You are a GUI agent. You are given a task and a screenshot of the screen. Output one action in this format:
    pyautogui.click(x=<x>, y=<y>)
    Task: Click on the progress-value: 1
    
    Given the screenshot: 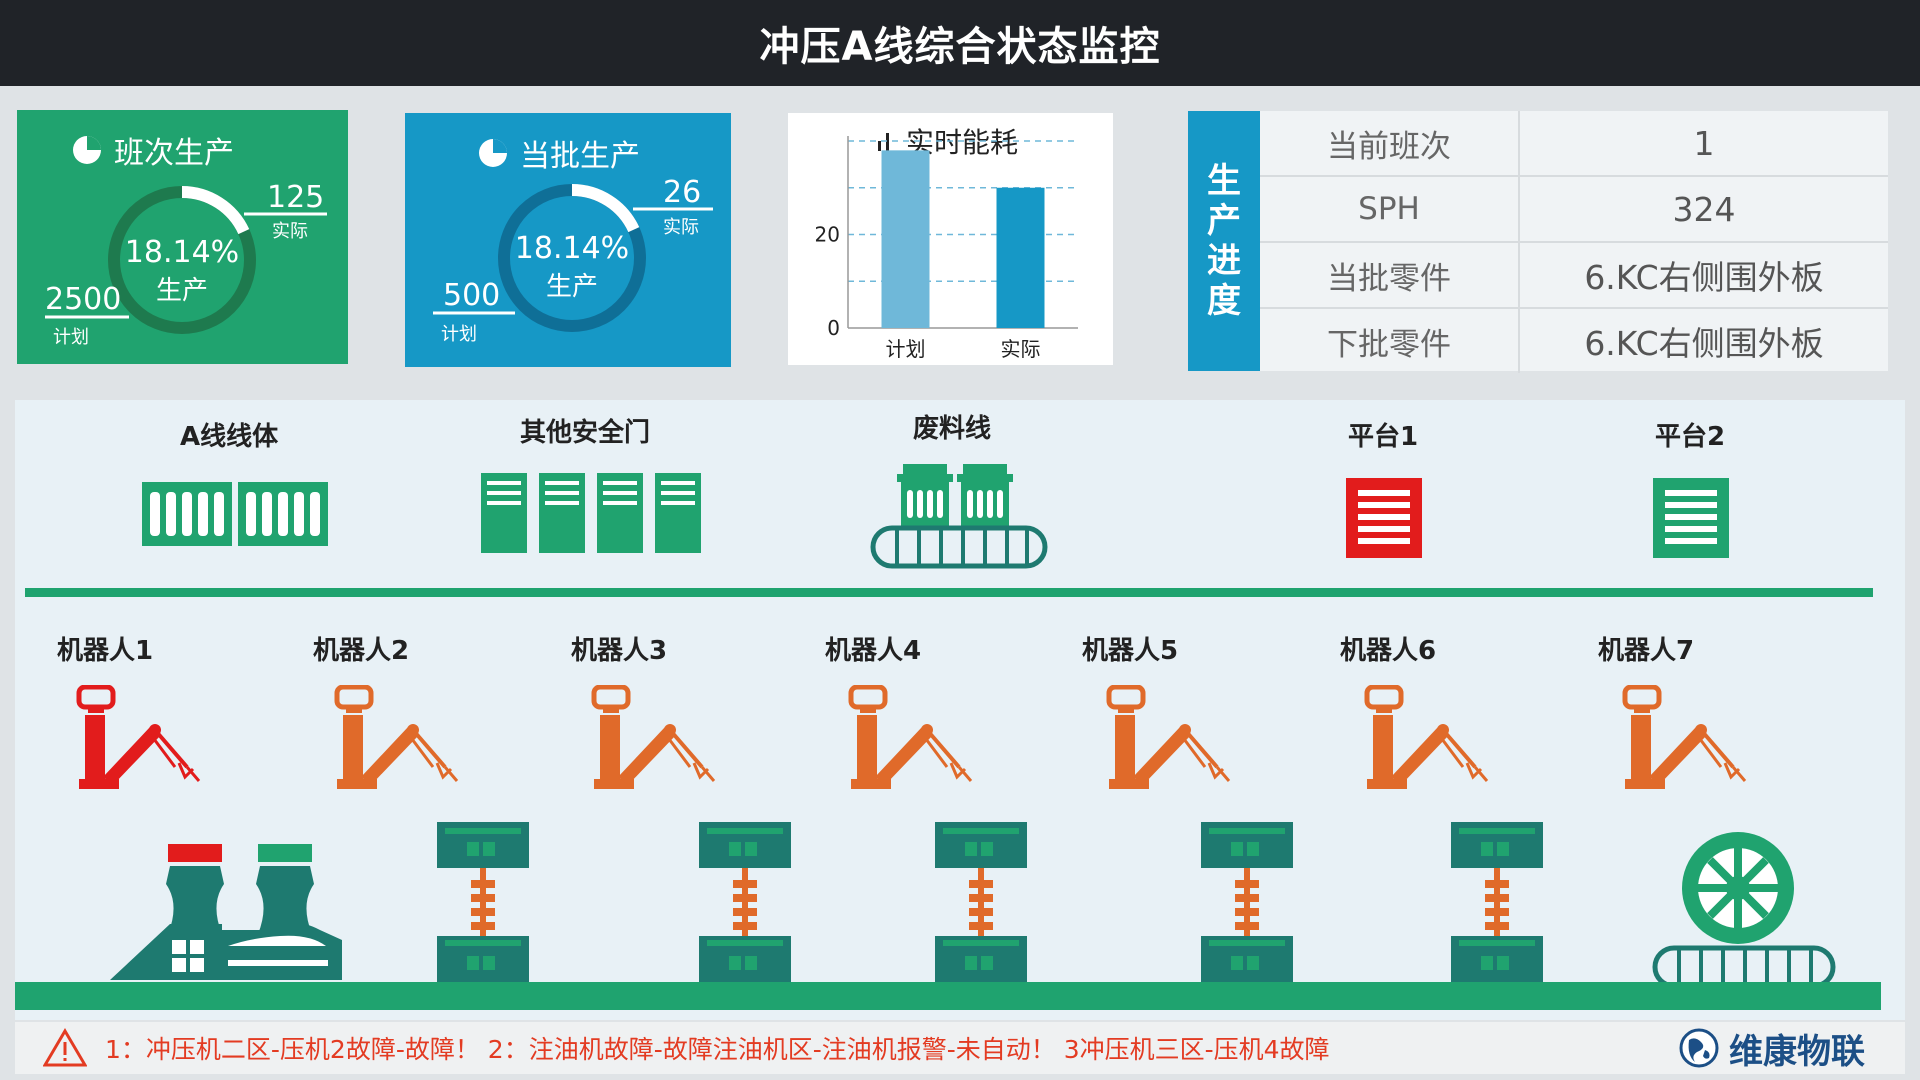 What is the action you would take?
    pyautogui.click(x=1704, y=143)
    